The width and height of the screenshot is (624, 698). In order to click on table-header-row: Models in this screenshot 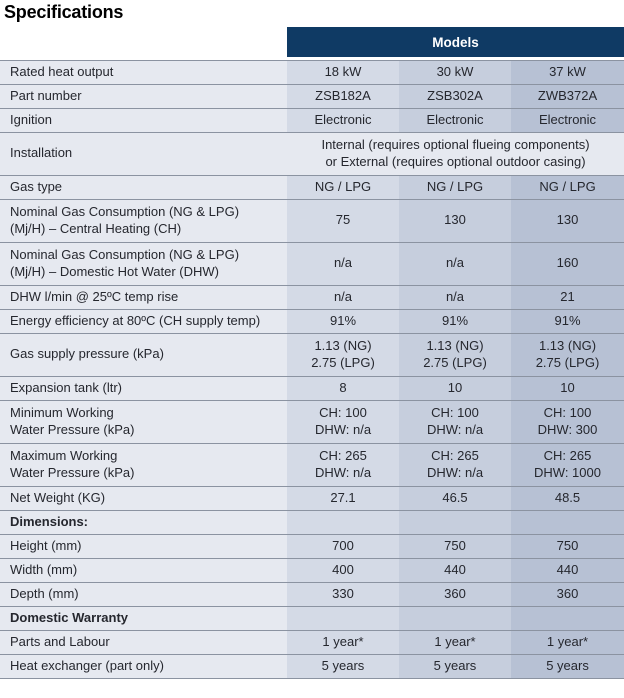, I will do `click(312, 42)`.